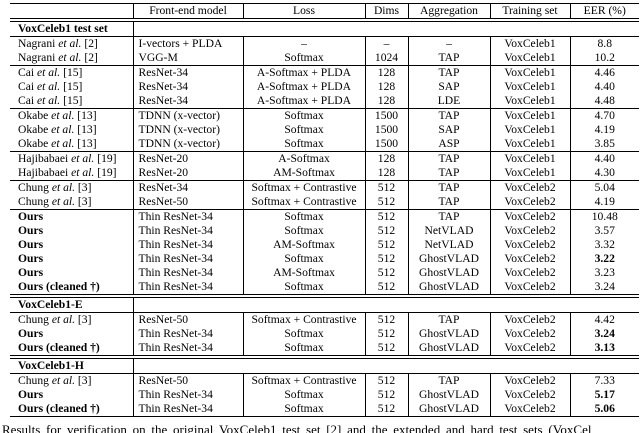  What do you see at coordinates (604, 11) in the screenshot?
I see `column-header: EER (%)` at bounding box center [604, 11].